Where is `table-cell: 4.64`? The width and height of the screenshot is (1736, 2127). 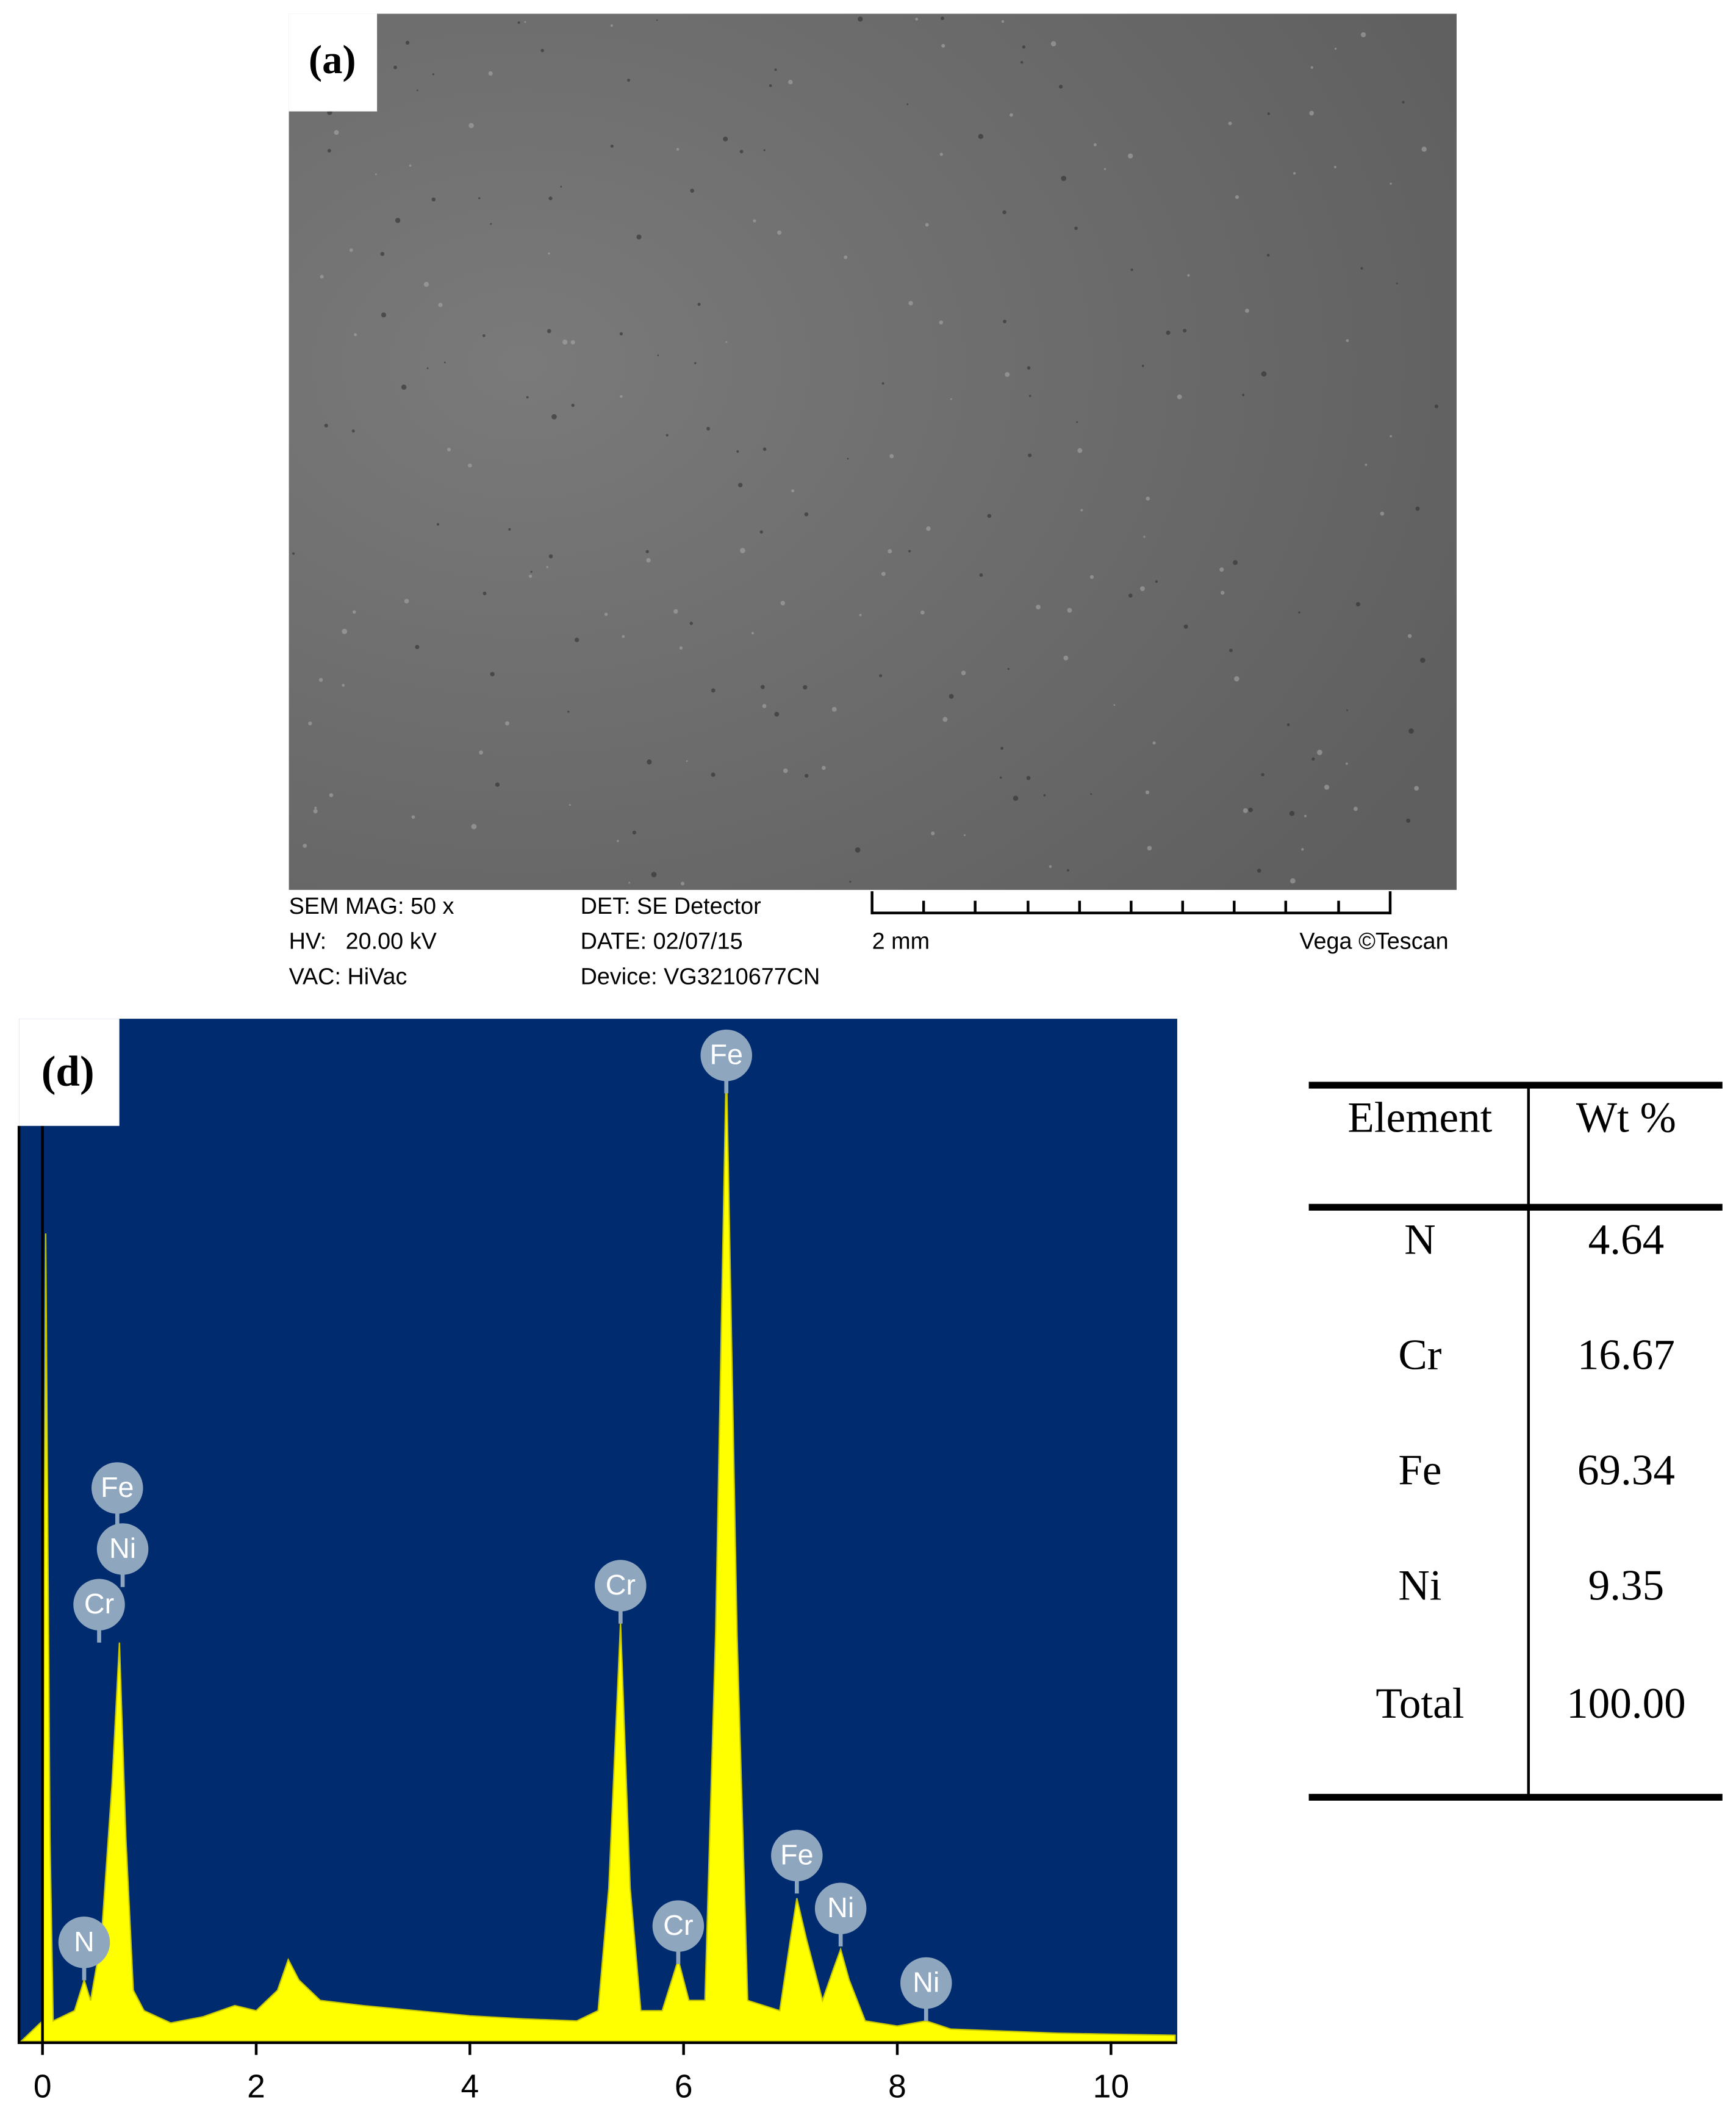 table-cell: 4.64 is located at coordinates (1627, 1240).